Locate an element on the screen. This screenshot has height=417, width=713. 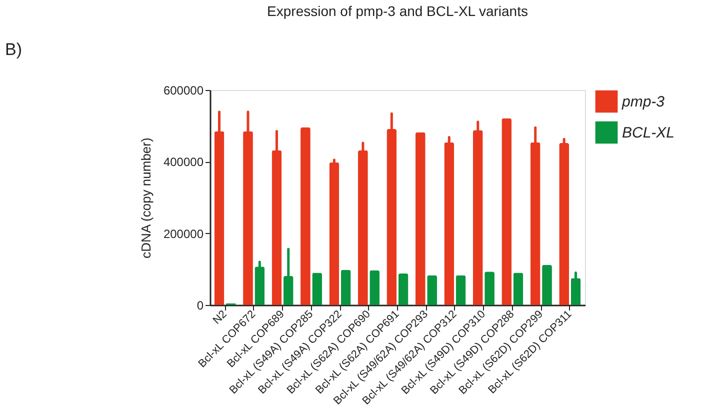
text: B) is located at coordinates (13, 49).